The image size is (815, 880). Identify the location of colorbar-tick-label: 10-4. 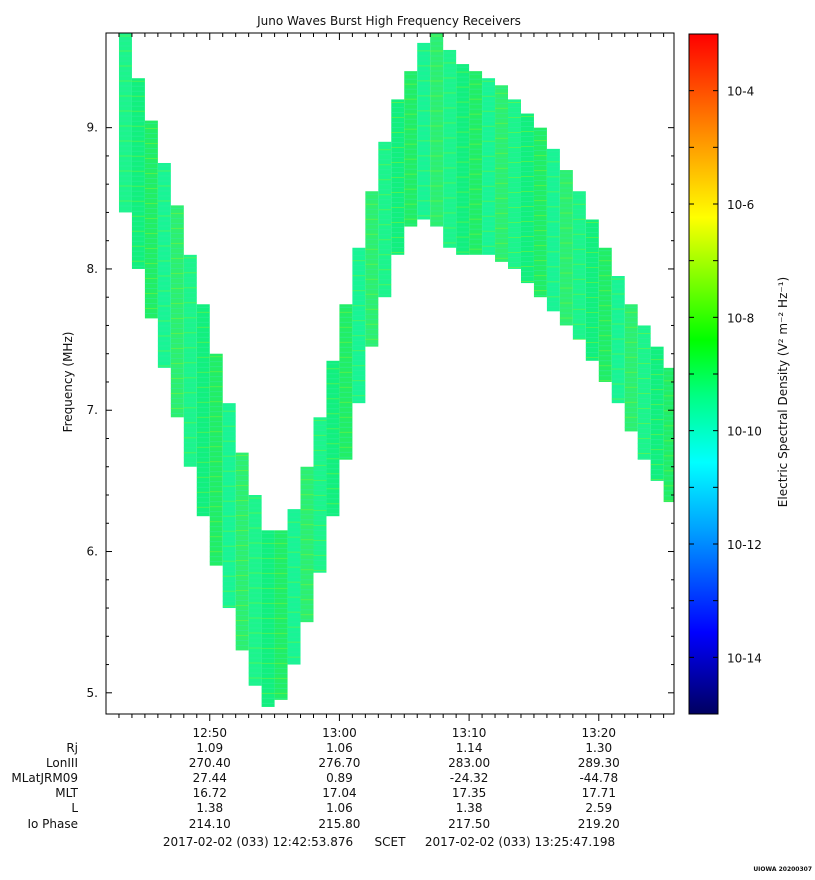
(740, 92).